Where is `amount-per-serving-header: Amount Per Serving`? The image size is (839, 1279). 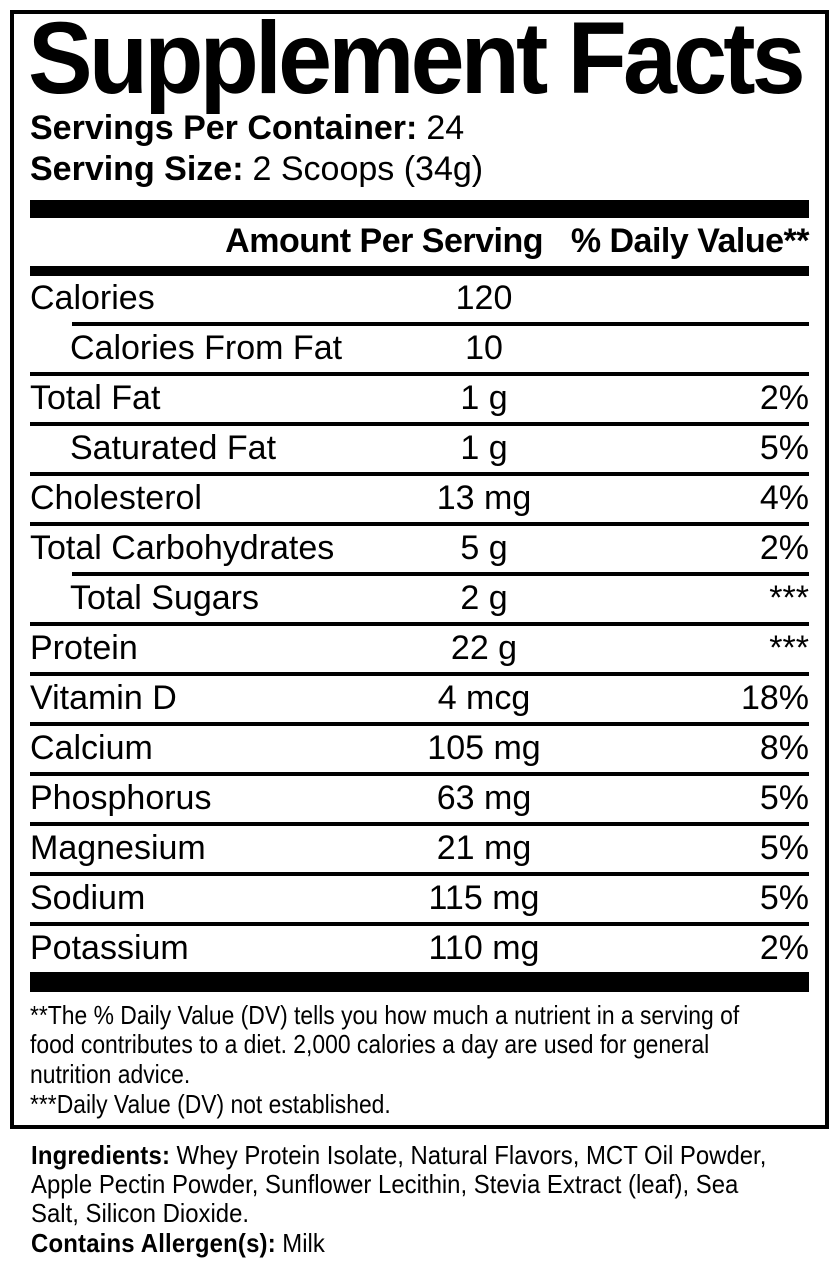 amount-per-serving-header: Amount Per Serving is located at coordinates (384, 241).